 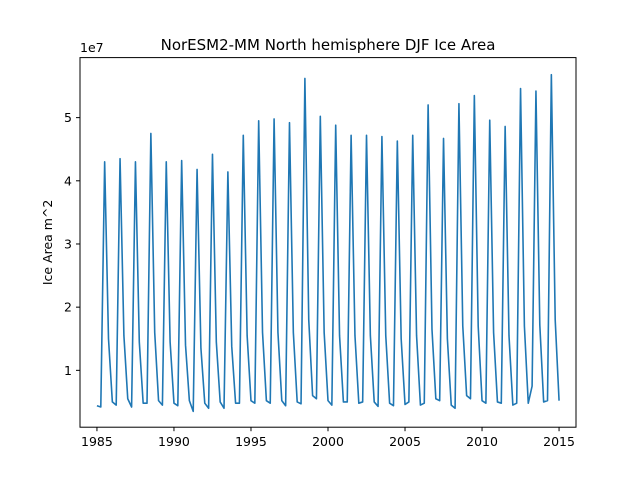 I want to click on x-tick-label: 1990, so click(x=174, y=441).